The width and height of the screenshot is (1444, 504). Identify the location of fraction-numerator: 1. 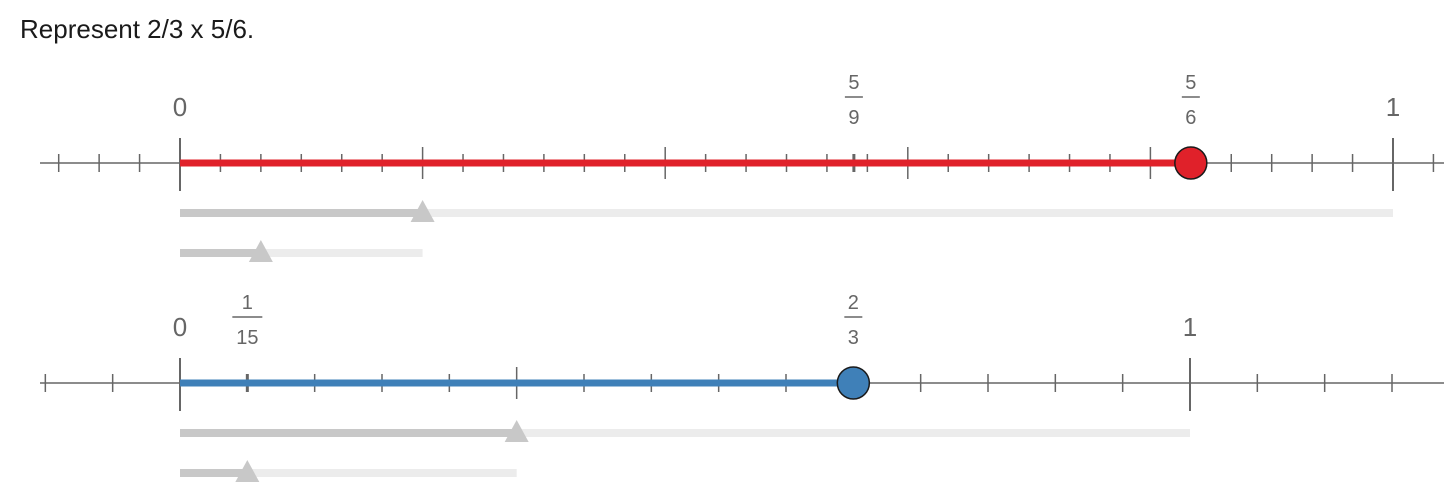
(247, 303).